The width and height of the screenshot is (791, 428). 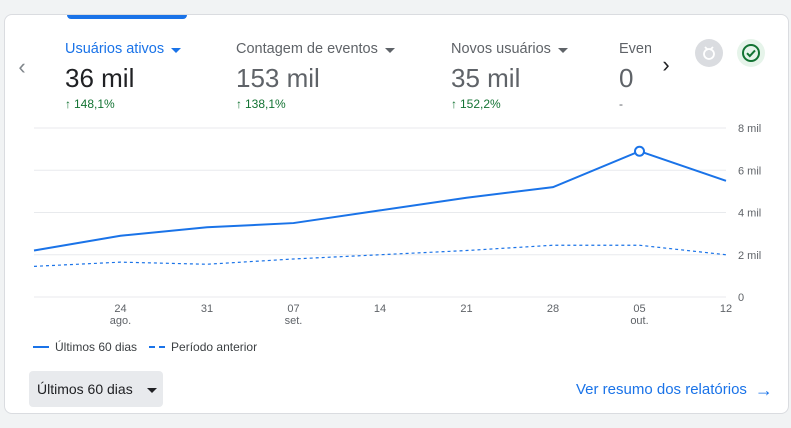 I want to click on metric-value: 36 mil, so click(x=100, y=78).